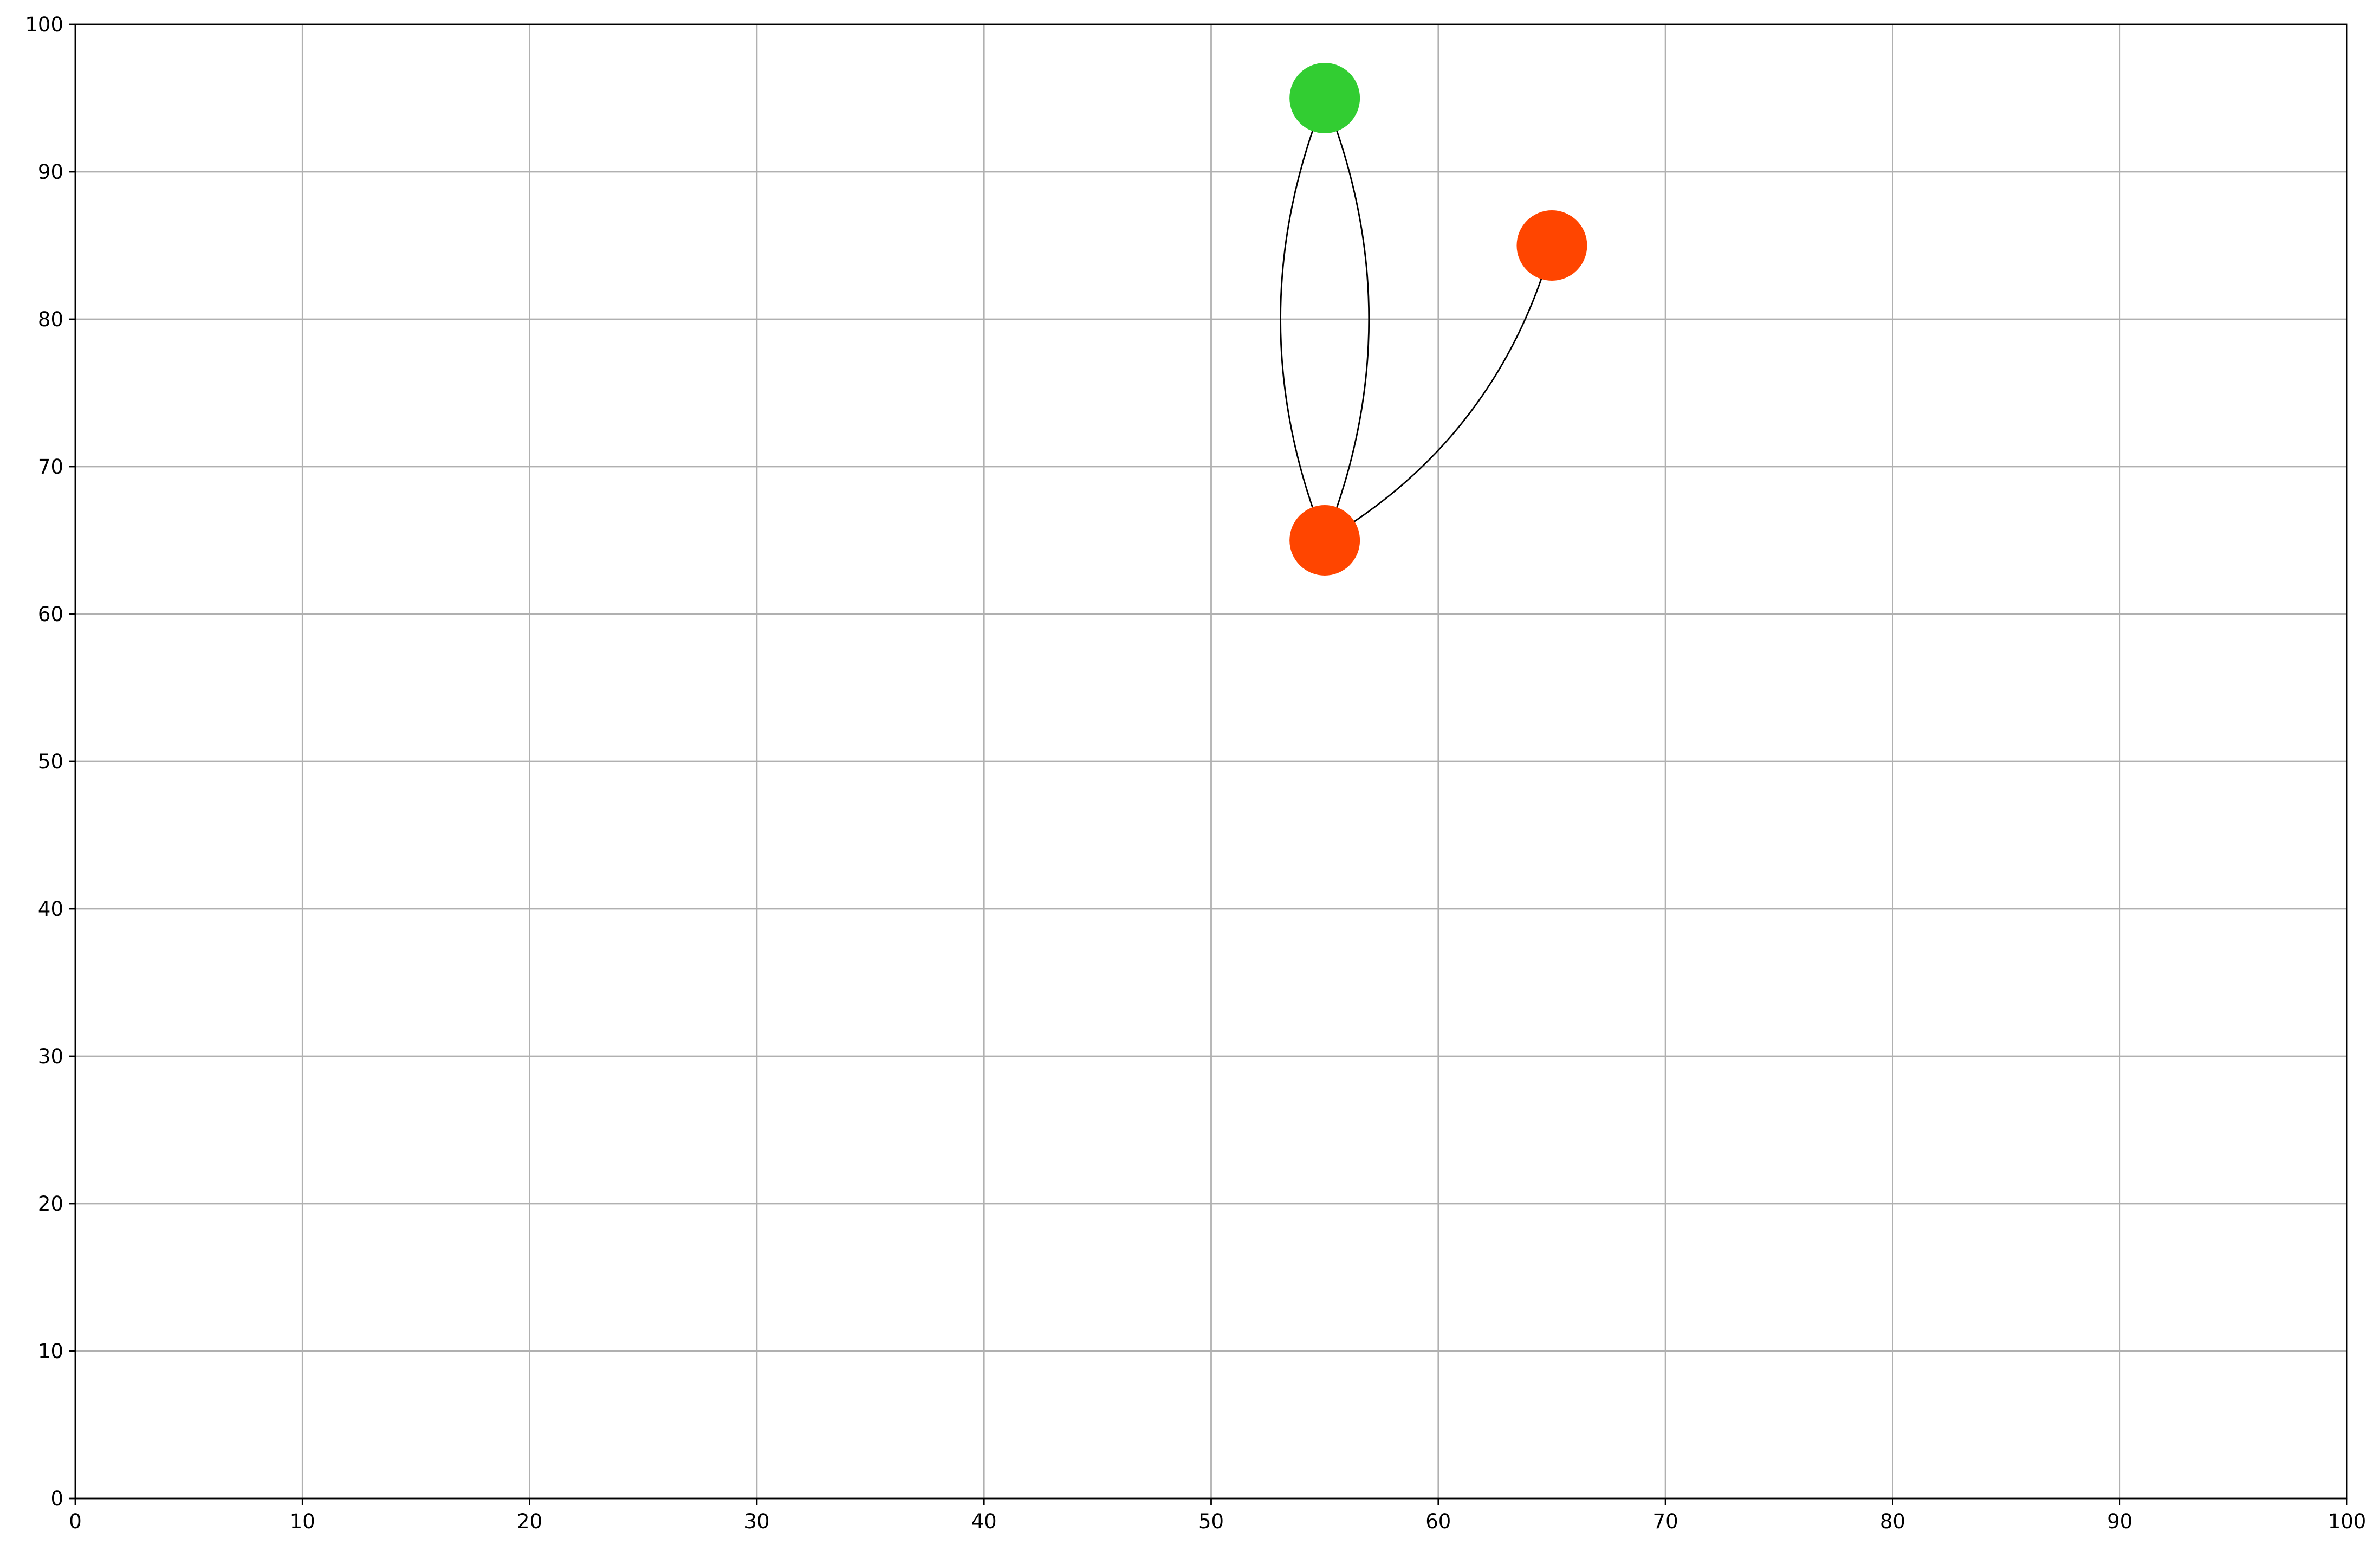 The height and width of the screenshot is (1551, 2380). I want to click on x-tick-label: 80, so click(1893, 1521).